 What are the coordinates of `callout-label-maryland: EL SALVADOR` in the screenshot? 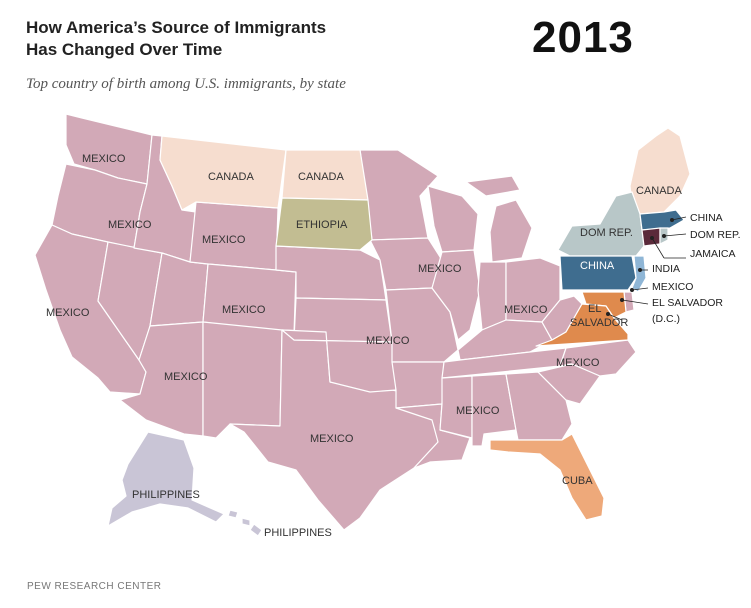 It's located at (687, 303).